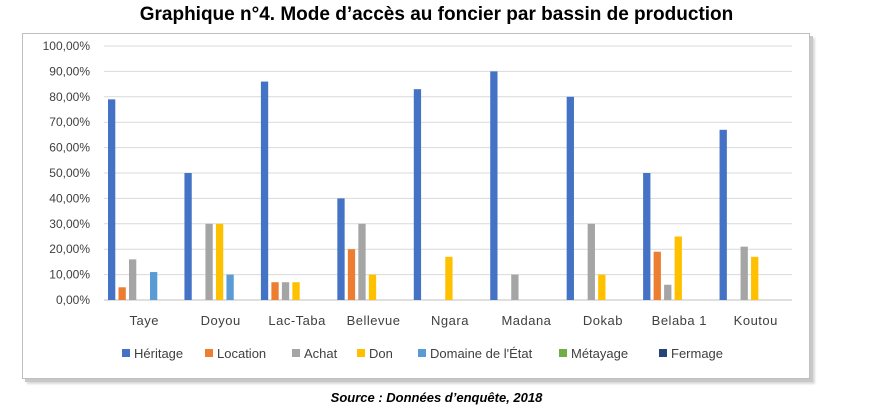  Describe the element at coordinates (603, 320) in the screenshot. I see `x-tick-label: Dokab` at that location.